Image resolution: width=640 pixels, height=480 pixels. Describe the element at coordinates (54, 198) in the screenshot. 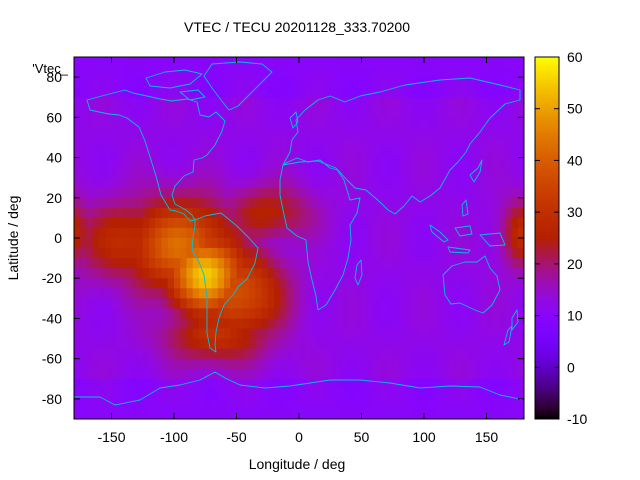

I see `y-tick-label: 20` at that location.